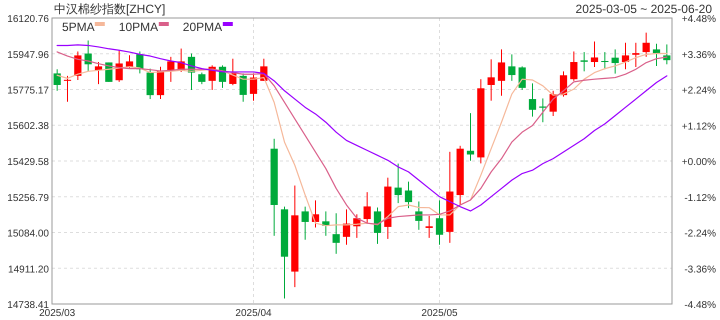  Describe the element at coordinates (28, 19) in the screenshot. I see `y-tick-label: 16120.76` at that location.